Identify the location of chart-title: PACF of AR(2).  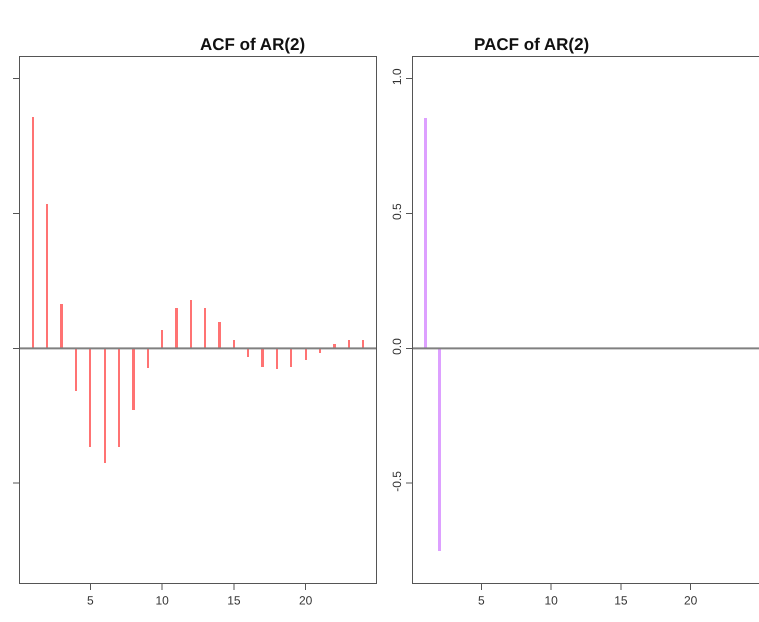
(532, 44).